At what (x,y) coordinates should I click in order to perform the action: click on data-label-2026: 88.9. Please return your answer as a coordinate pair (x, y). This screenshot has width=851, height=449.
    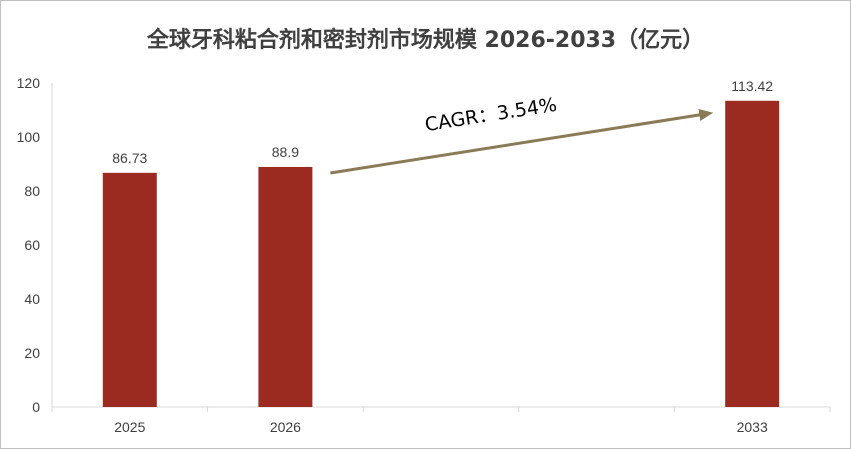
    Looking at the image, I should click on (285, 152).